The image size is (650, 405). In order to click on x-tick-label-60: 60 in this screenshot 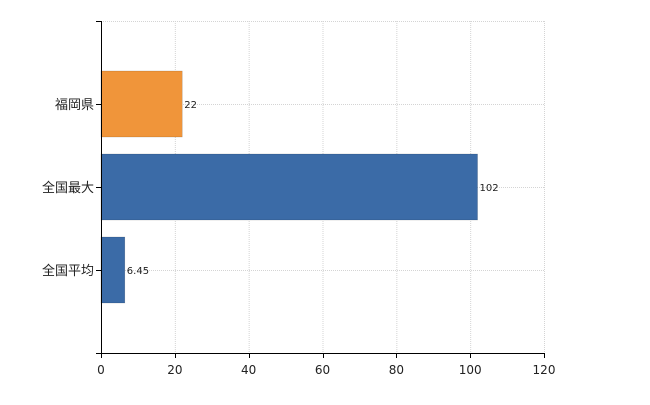, I will do `click(322, 370)`.